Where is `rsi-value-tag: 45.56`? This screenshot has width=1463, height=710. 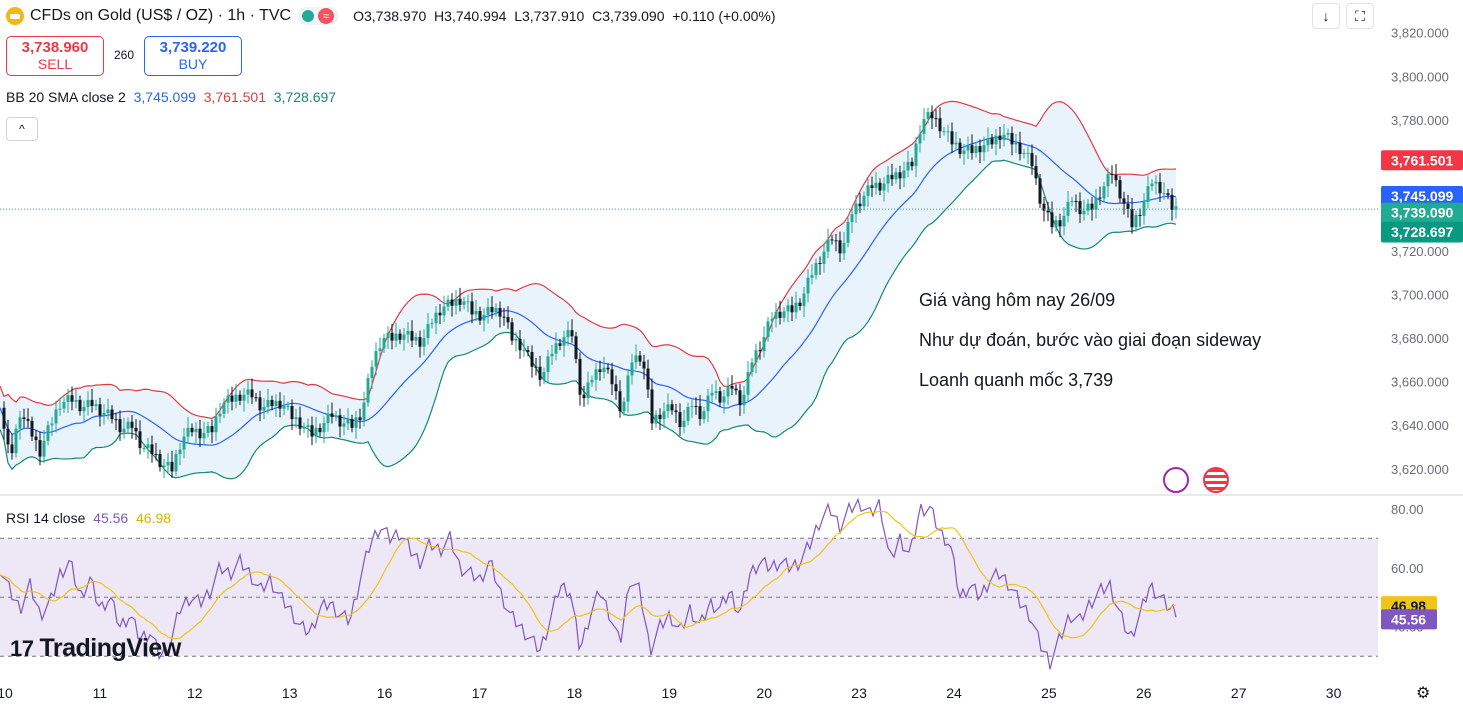 rsi-value-tag: 45.56 is located at coordinates (1408, 619).